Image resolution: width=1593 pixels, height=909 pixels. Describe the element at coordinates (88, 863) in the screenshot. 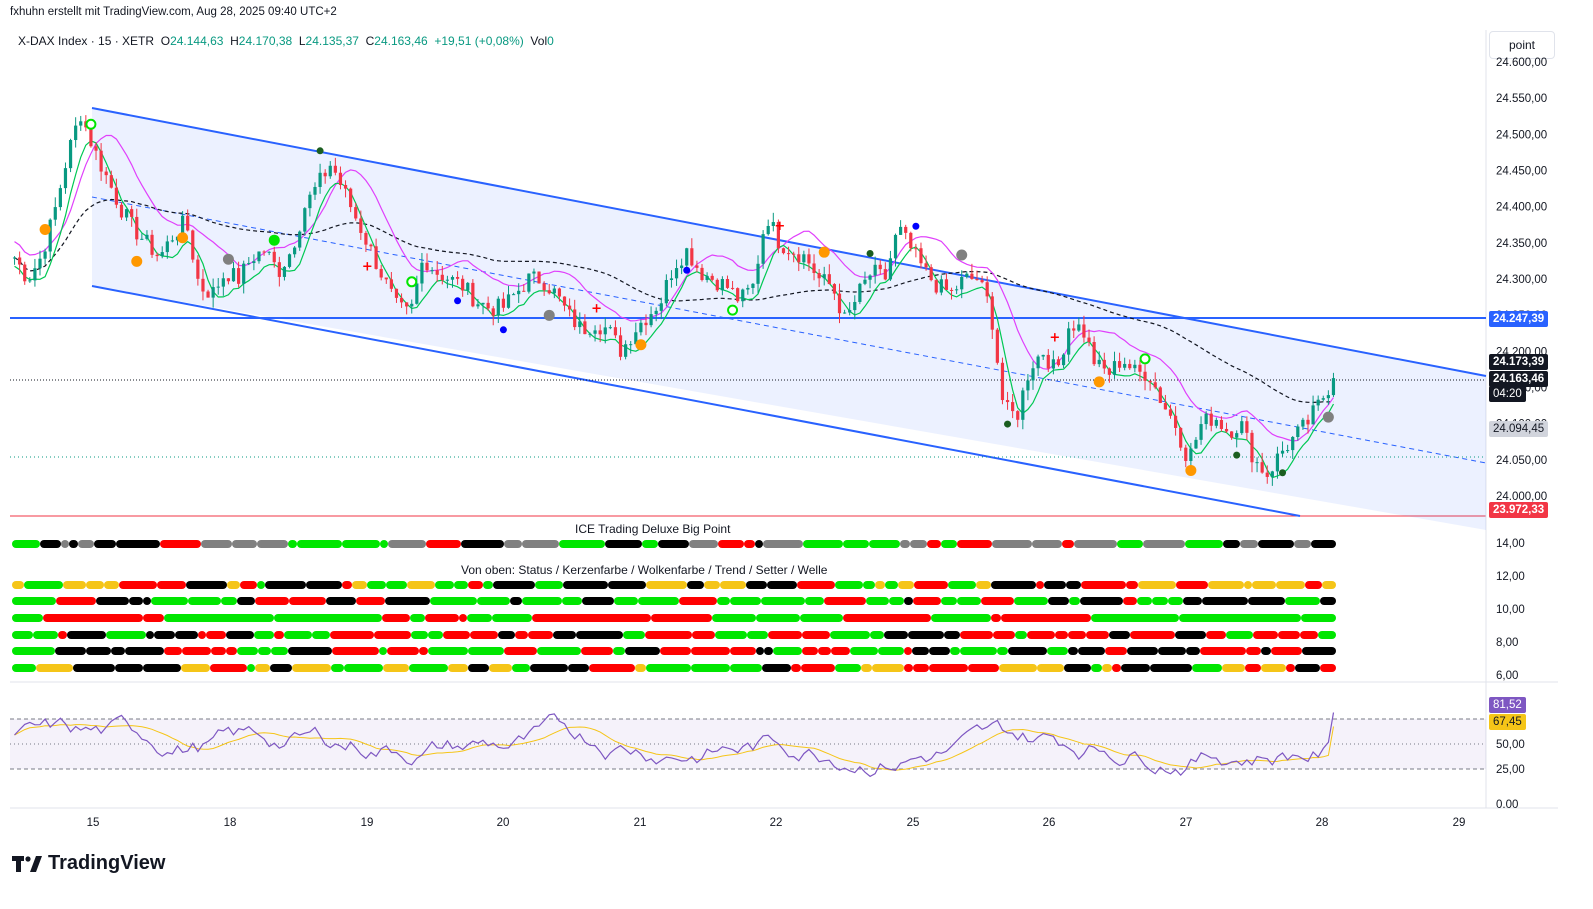

I see `tradingview-logo: TradingView` at that location.